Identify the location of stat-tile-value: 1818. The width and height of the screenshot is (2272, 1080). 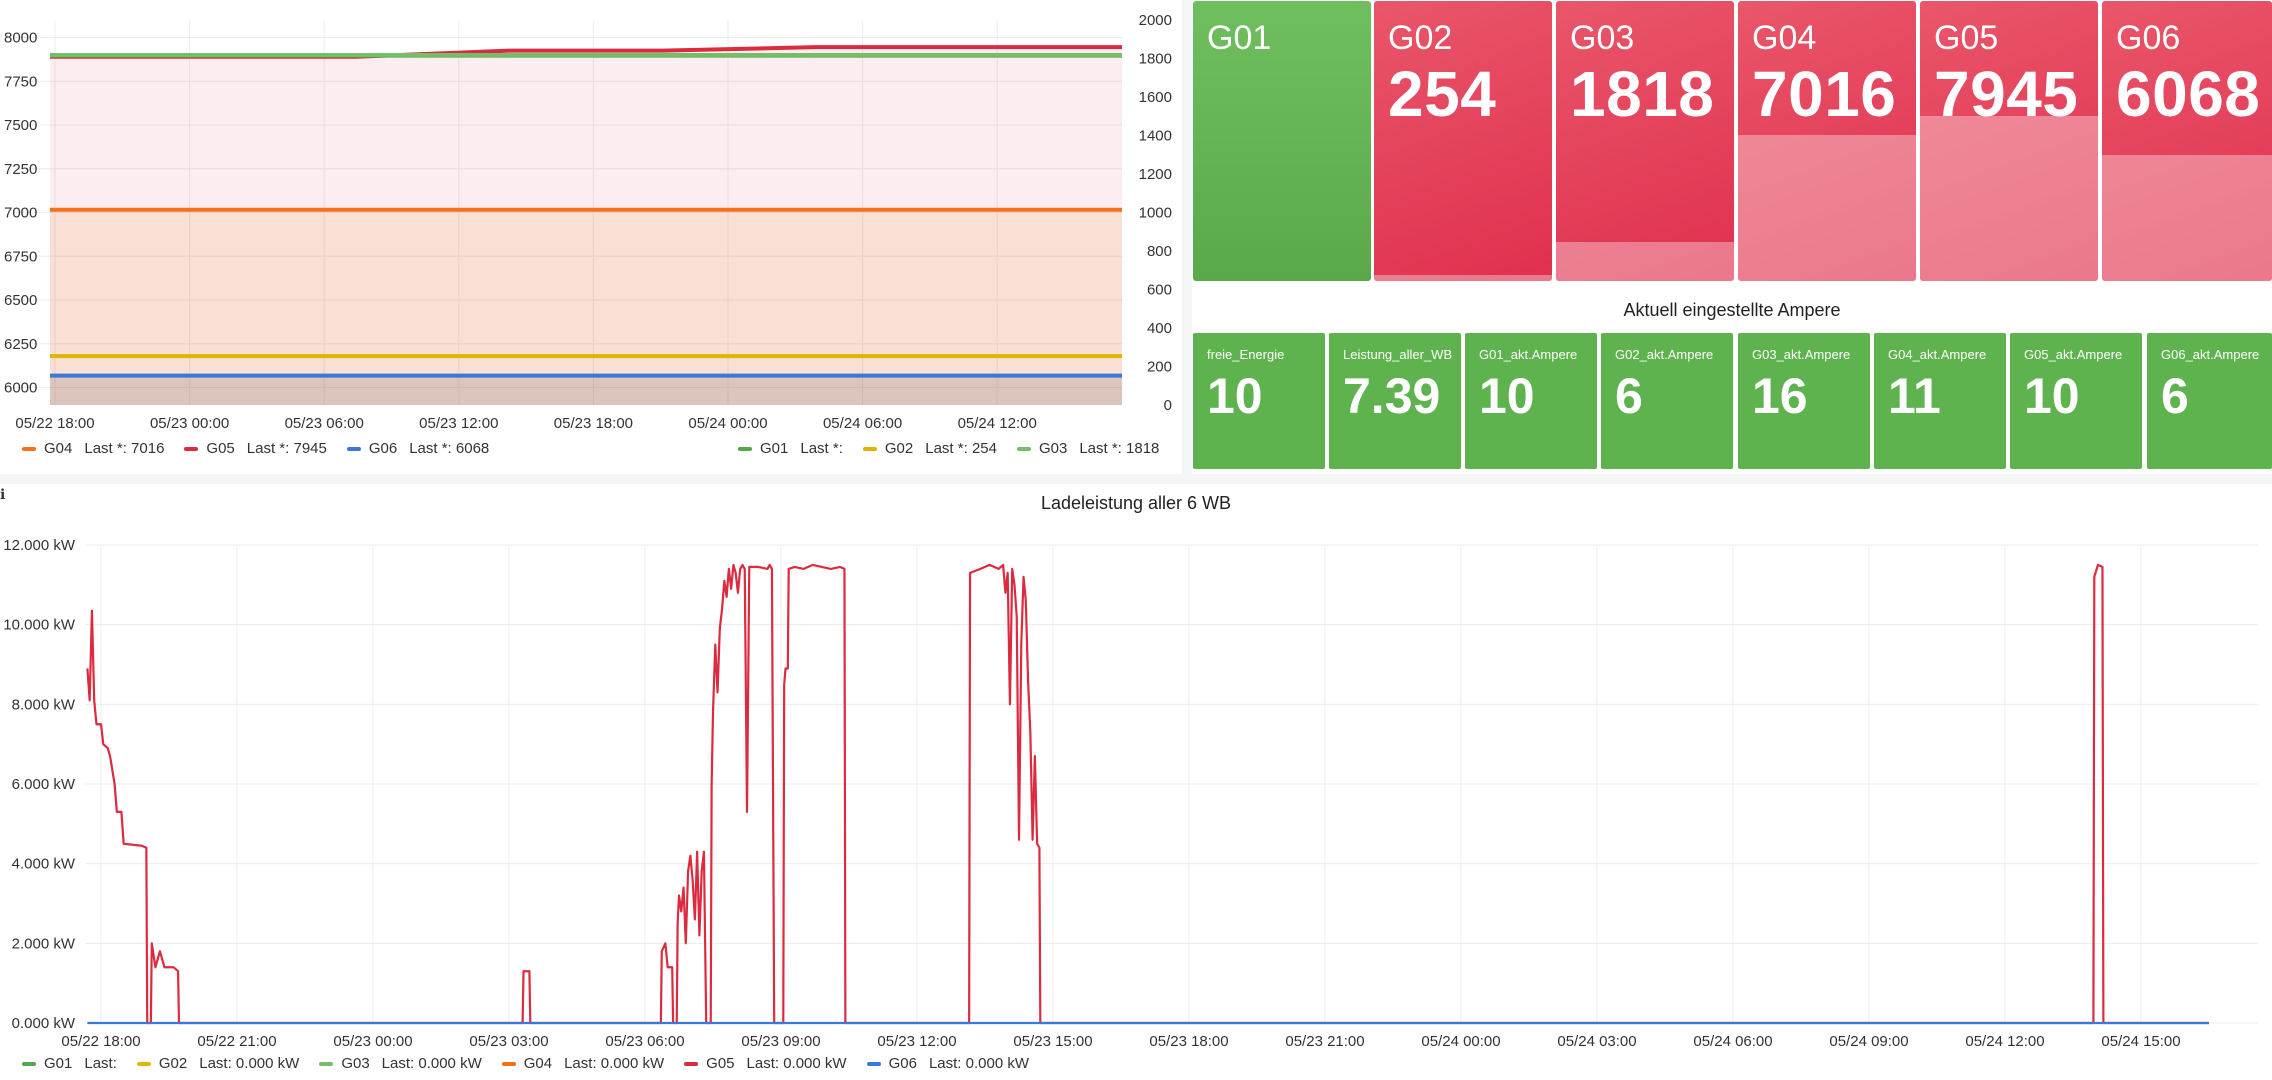
(1642, 94).